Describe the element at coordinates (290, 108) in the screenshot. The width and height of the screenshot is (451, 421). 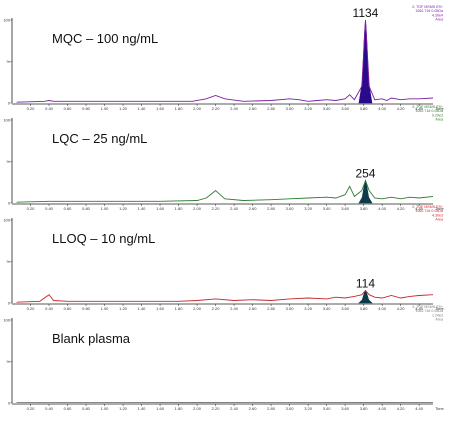
I see `panel-1-x-tick-label: 3.00` at that location.